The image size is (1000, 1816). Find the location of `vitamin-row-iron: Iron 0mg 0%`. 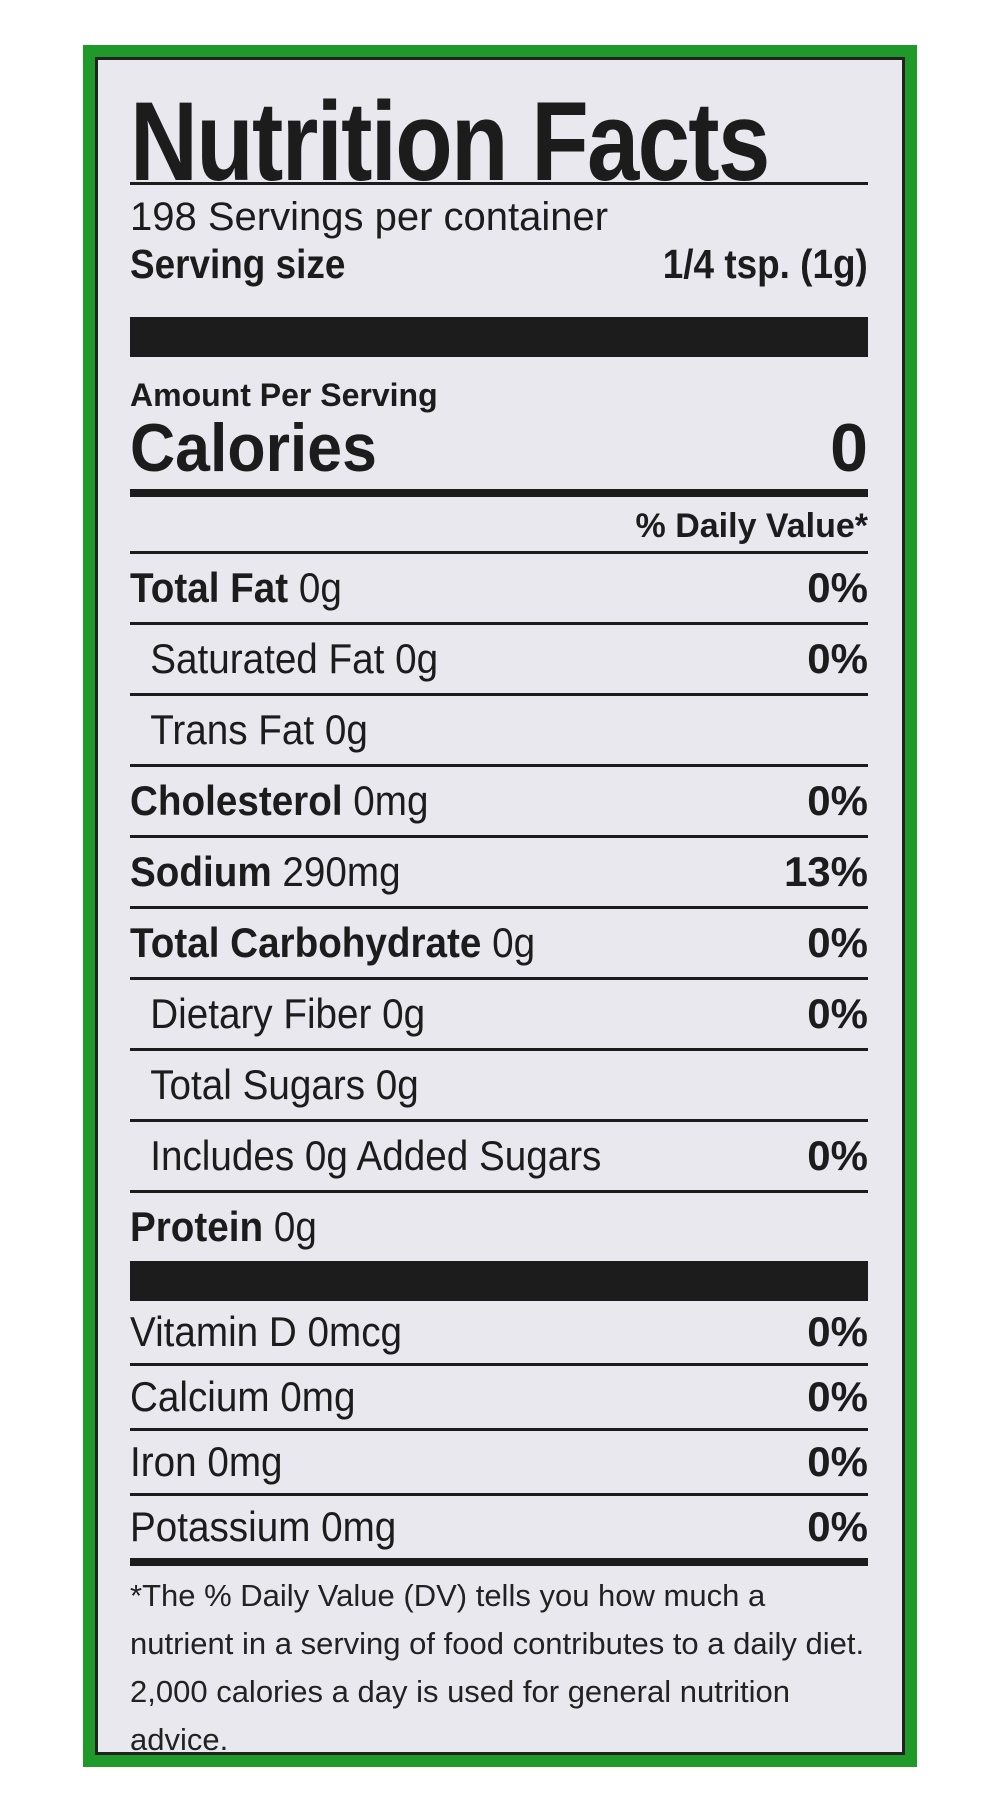

vitamin-row-iron: Iron 0mg 0% is located at coordinates (499, 1463).